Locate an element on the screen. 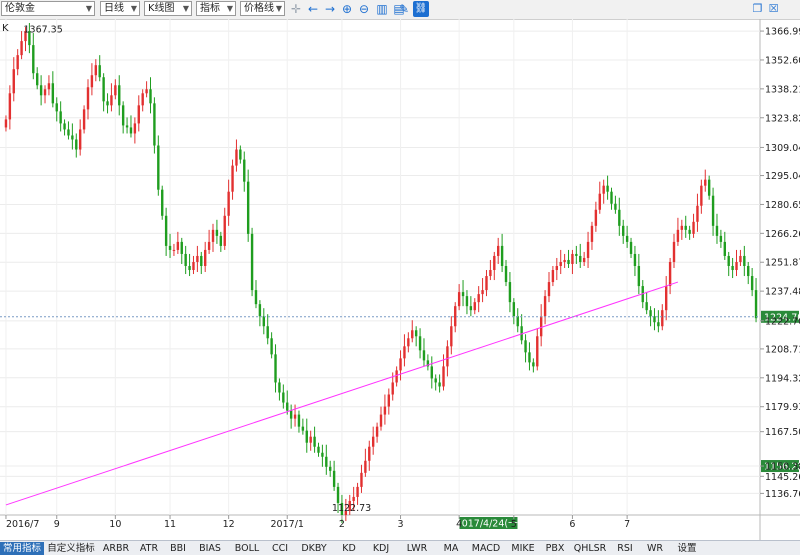  close-icon: ☒ is located at coordinates (773, 8).